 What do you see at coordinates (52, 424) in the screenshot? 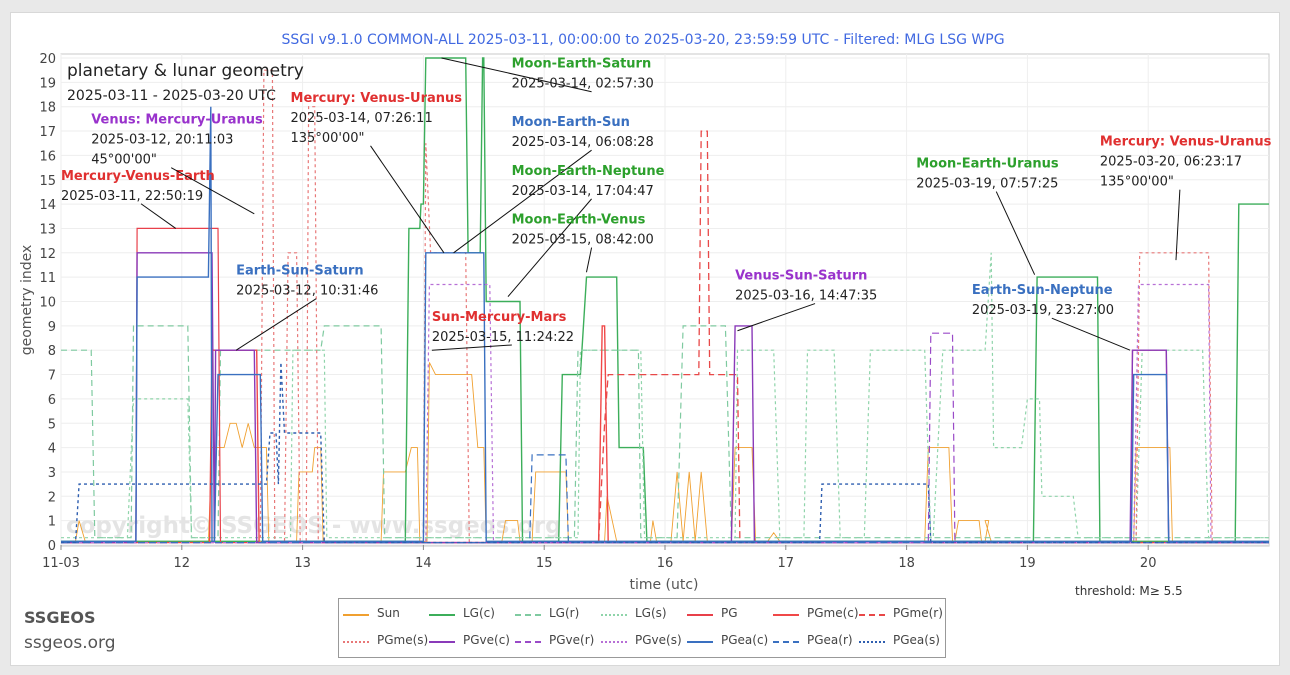
I see `y-tick-label: 5` at bounding box center [52, 424].